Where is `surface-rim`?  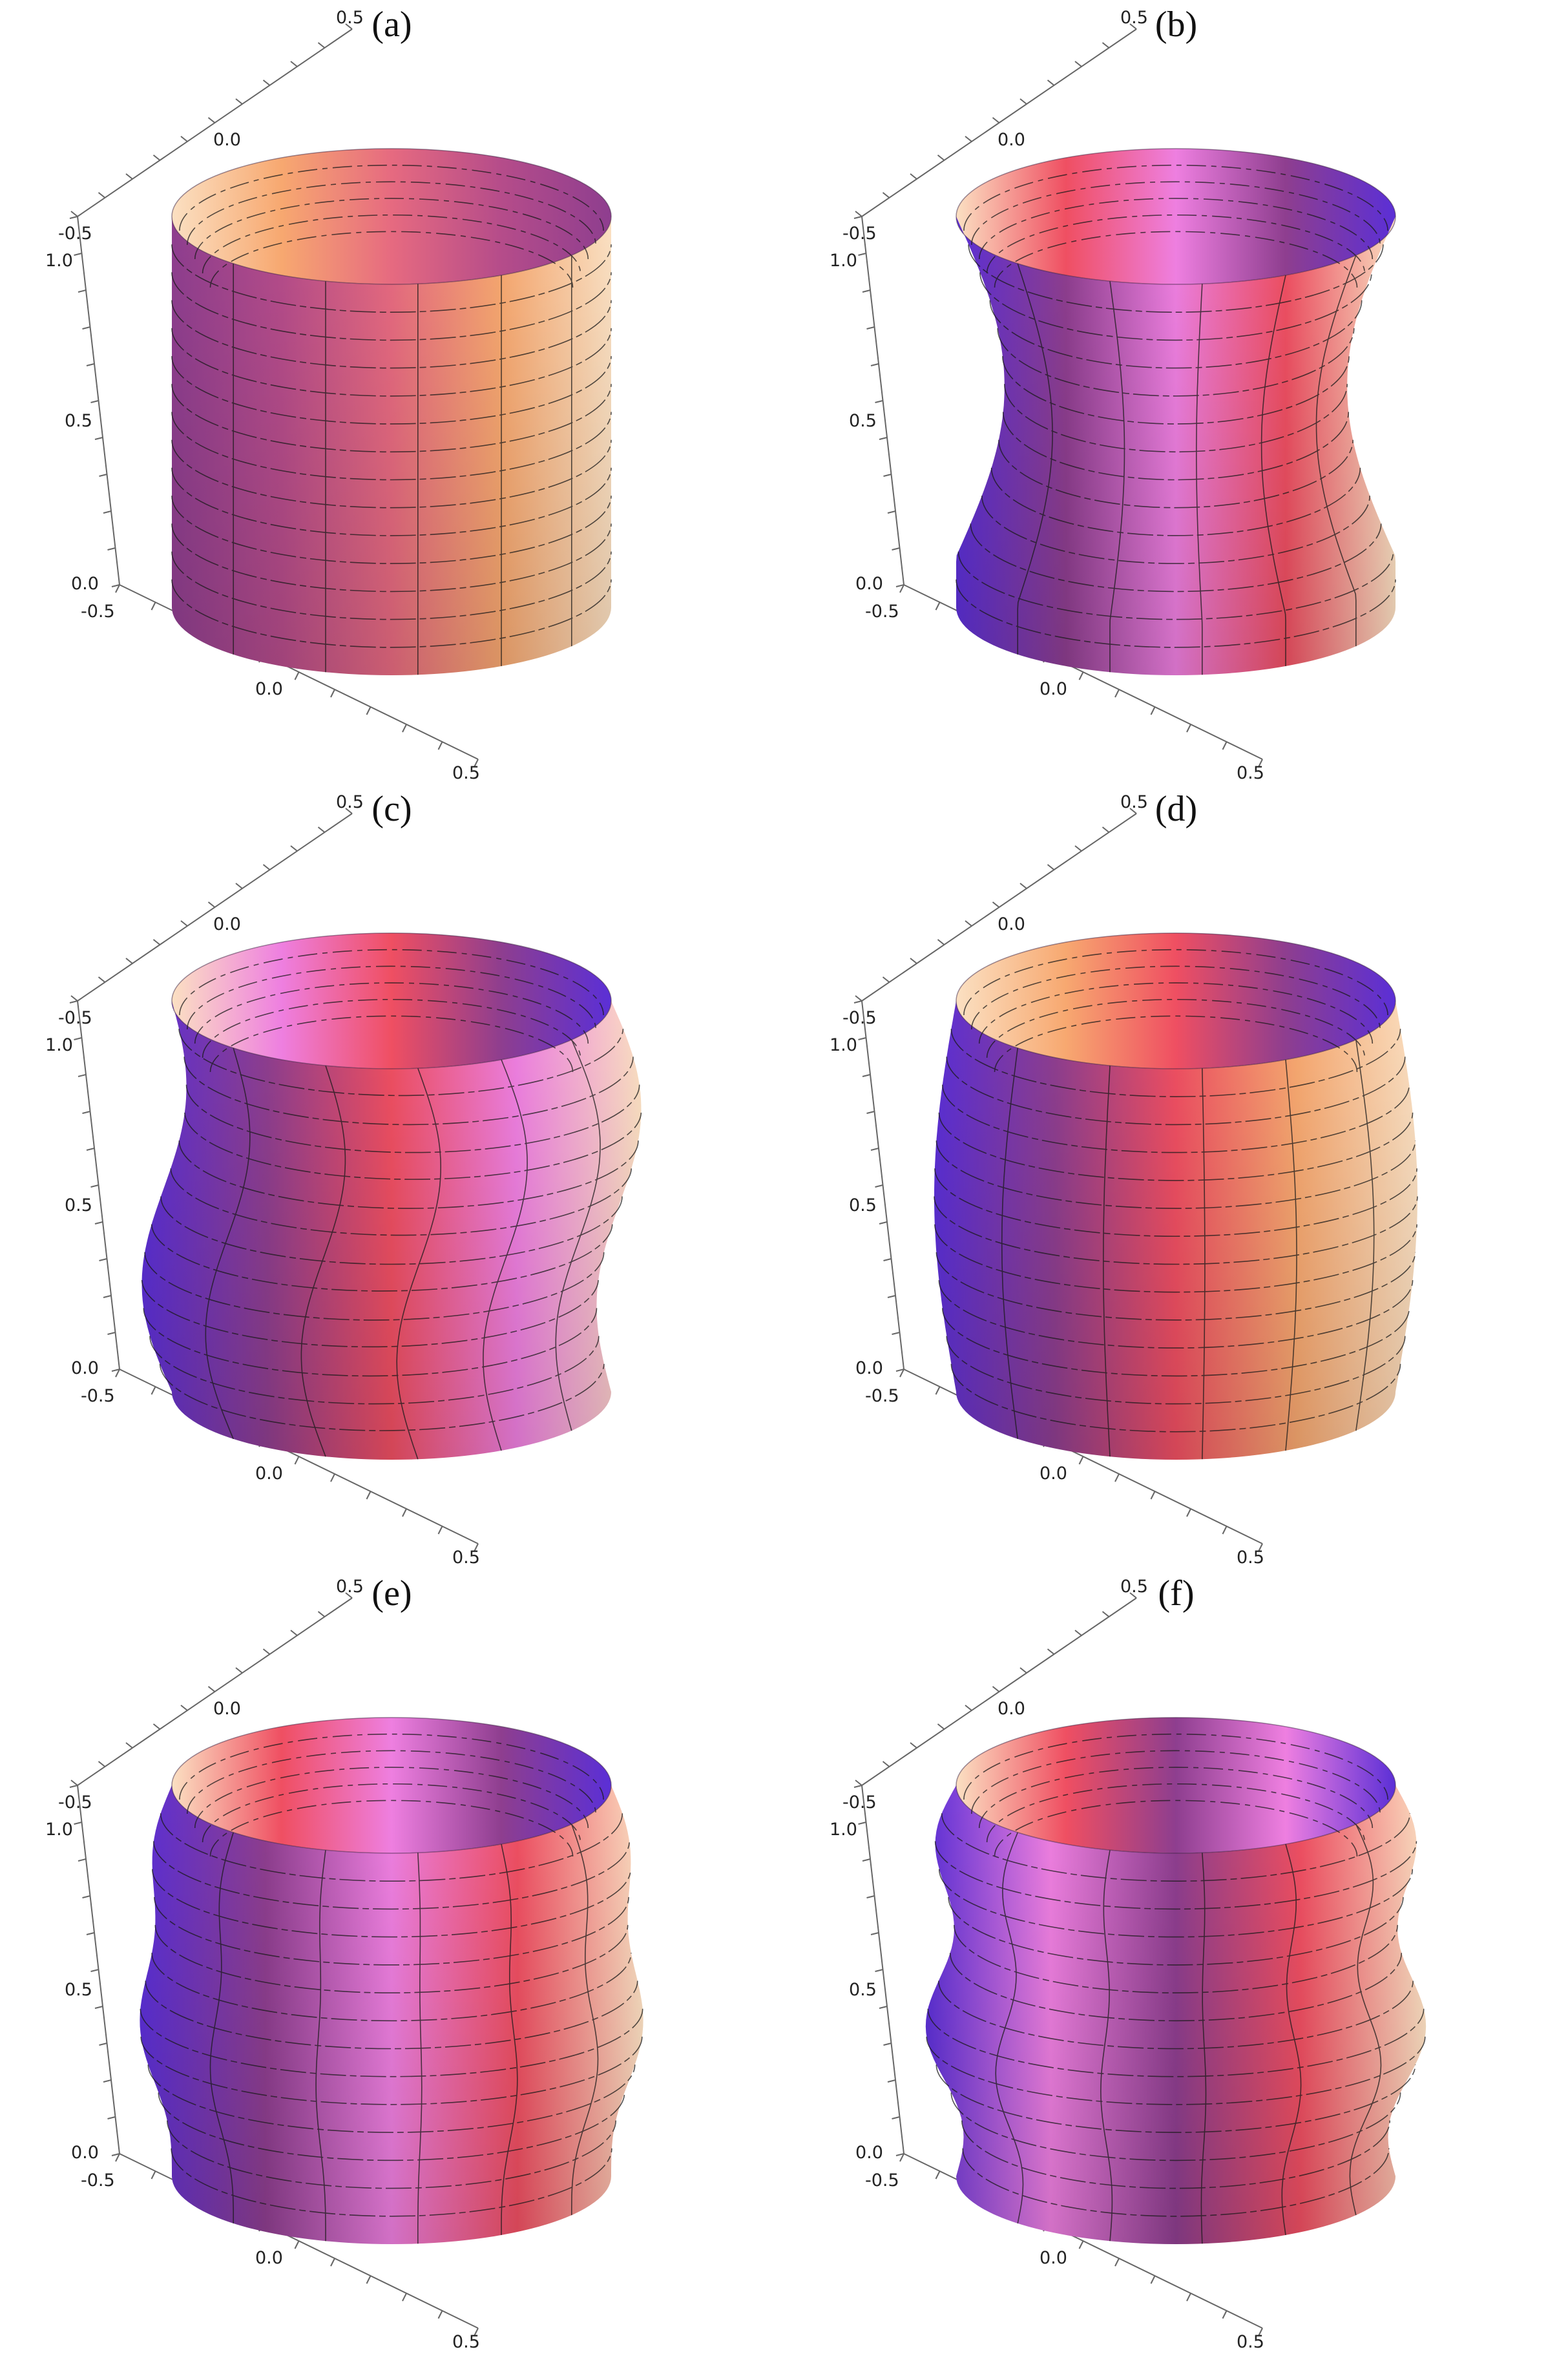
surface-rim is located at coordinates (1176, 216).